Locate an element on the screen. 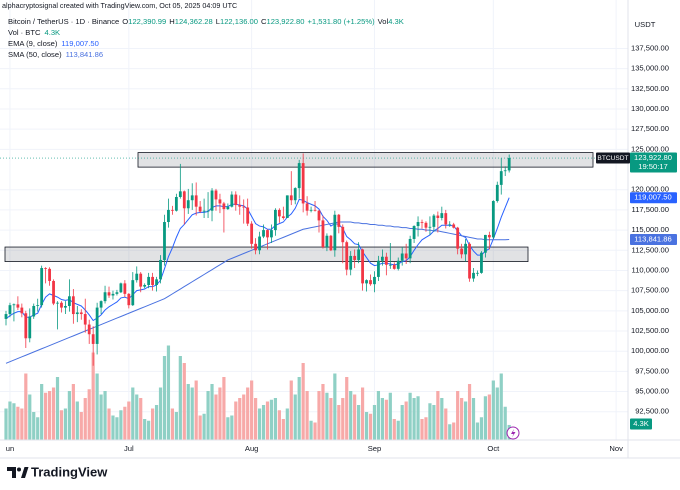 This screenshot has width=680, height=490. volume-legend: Vol · BTC 4.3K is located at coordinates (34, 32).